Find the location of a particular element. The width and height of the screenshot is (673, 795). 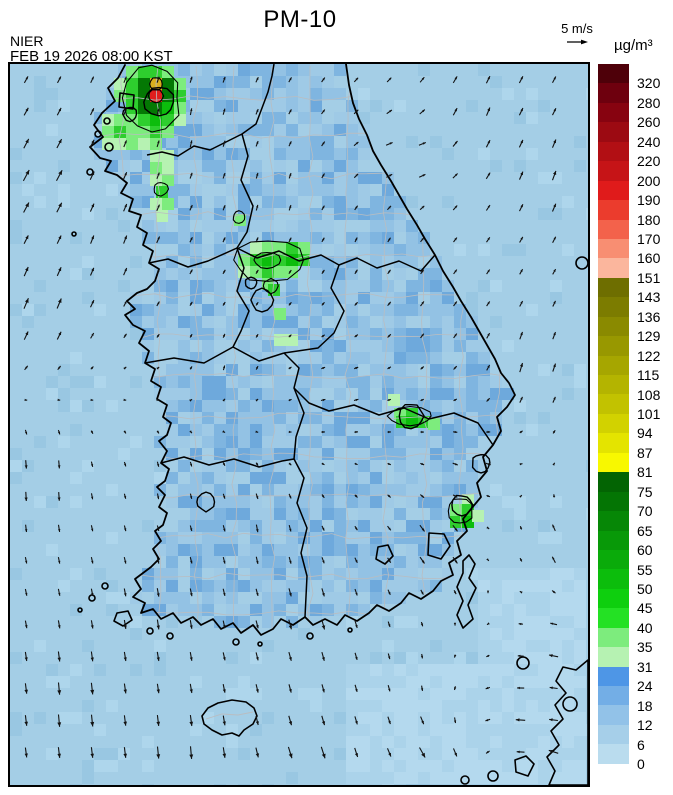

legend-tick-label: 320 is located at coordinates (649, 83).